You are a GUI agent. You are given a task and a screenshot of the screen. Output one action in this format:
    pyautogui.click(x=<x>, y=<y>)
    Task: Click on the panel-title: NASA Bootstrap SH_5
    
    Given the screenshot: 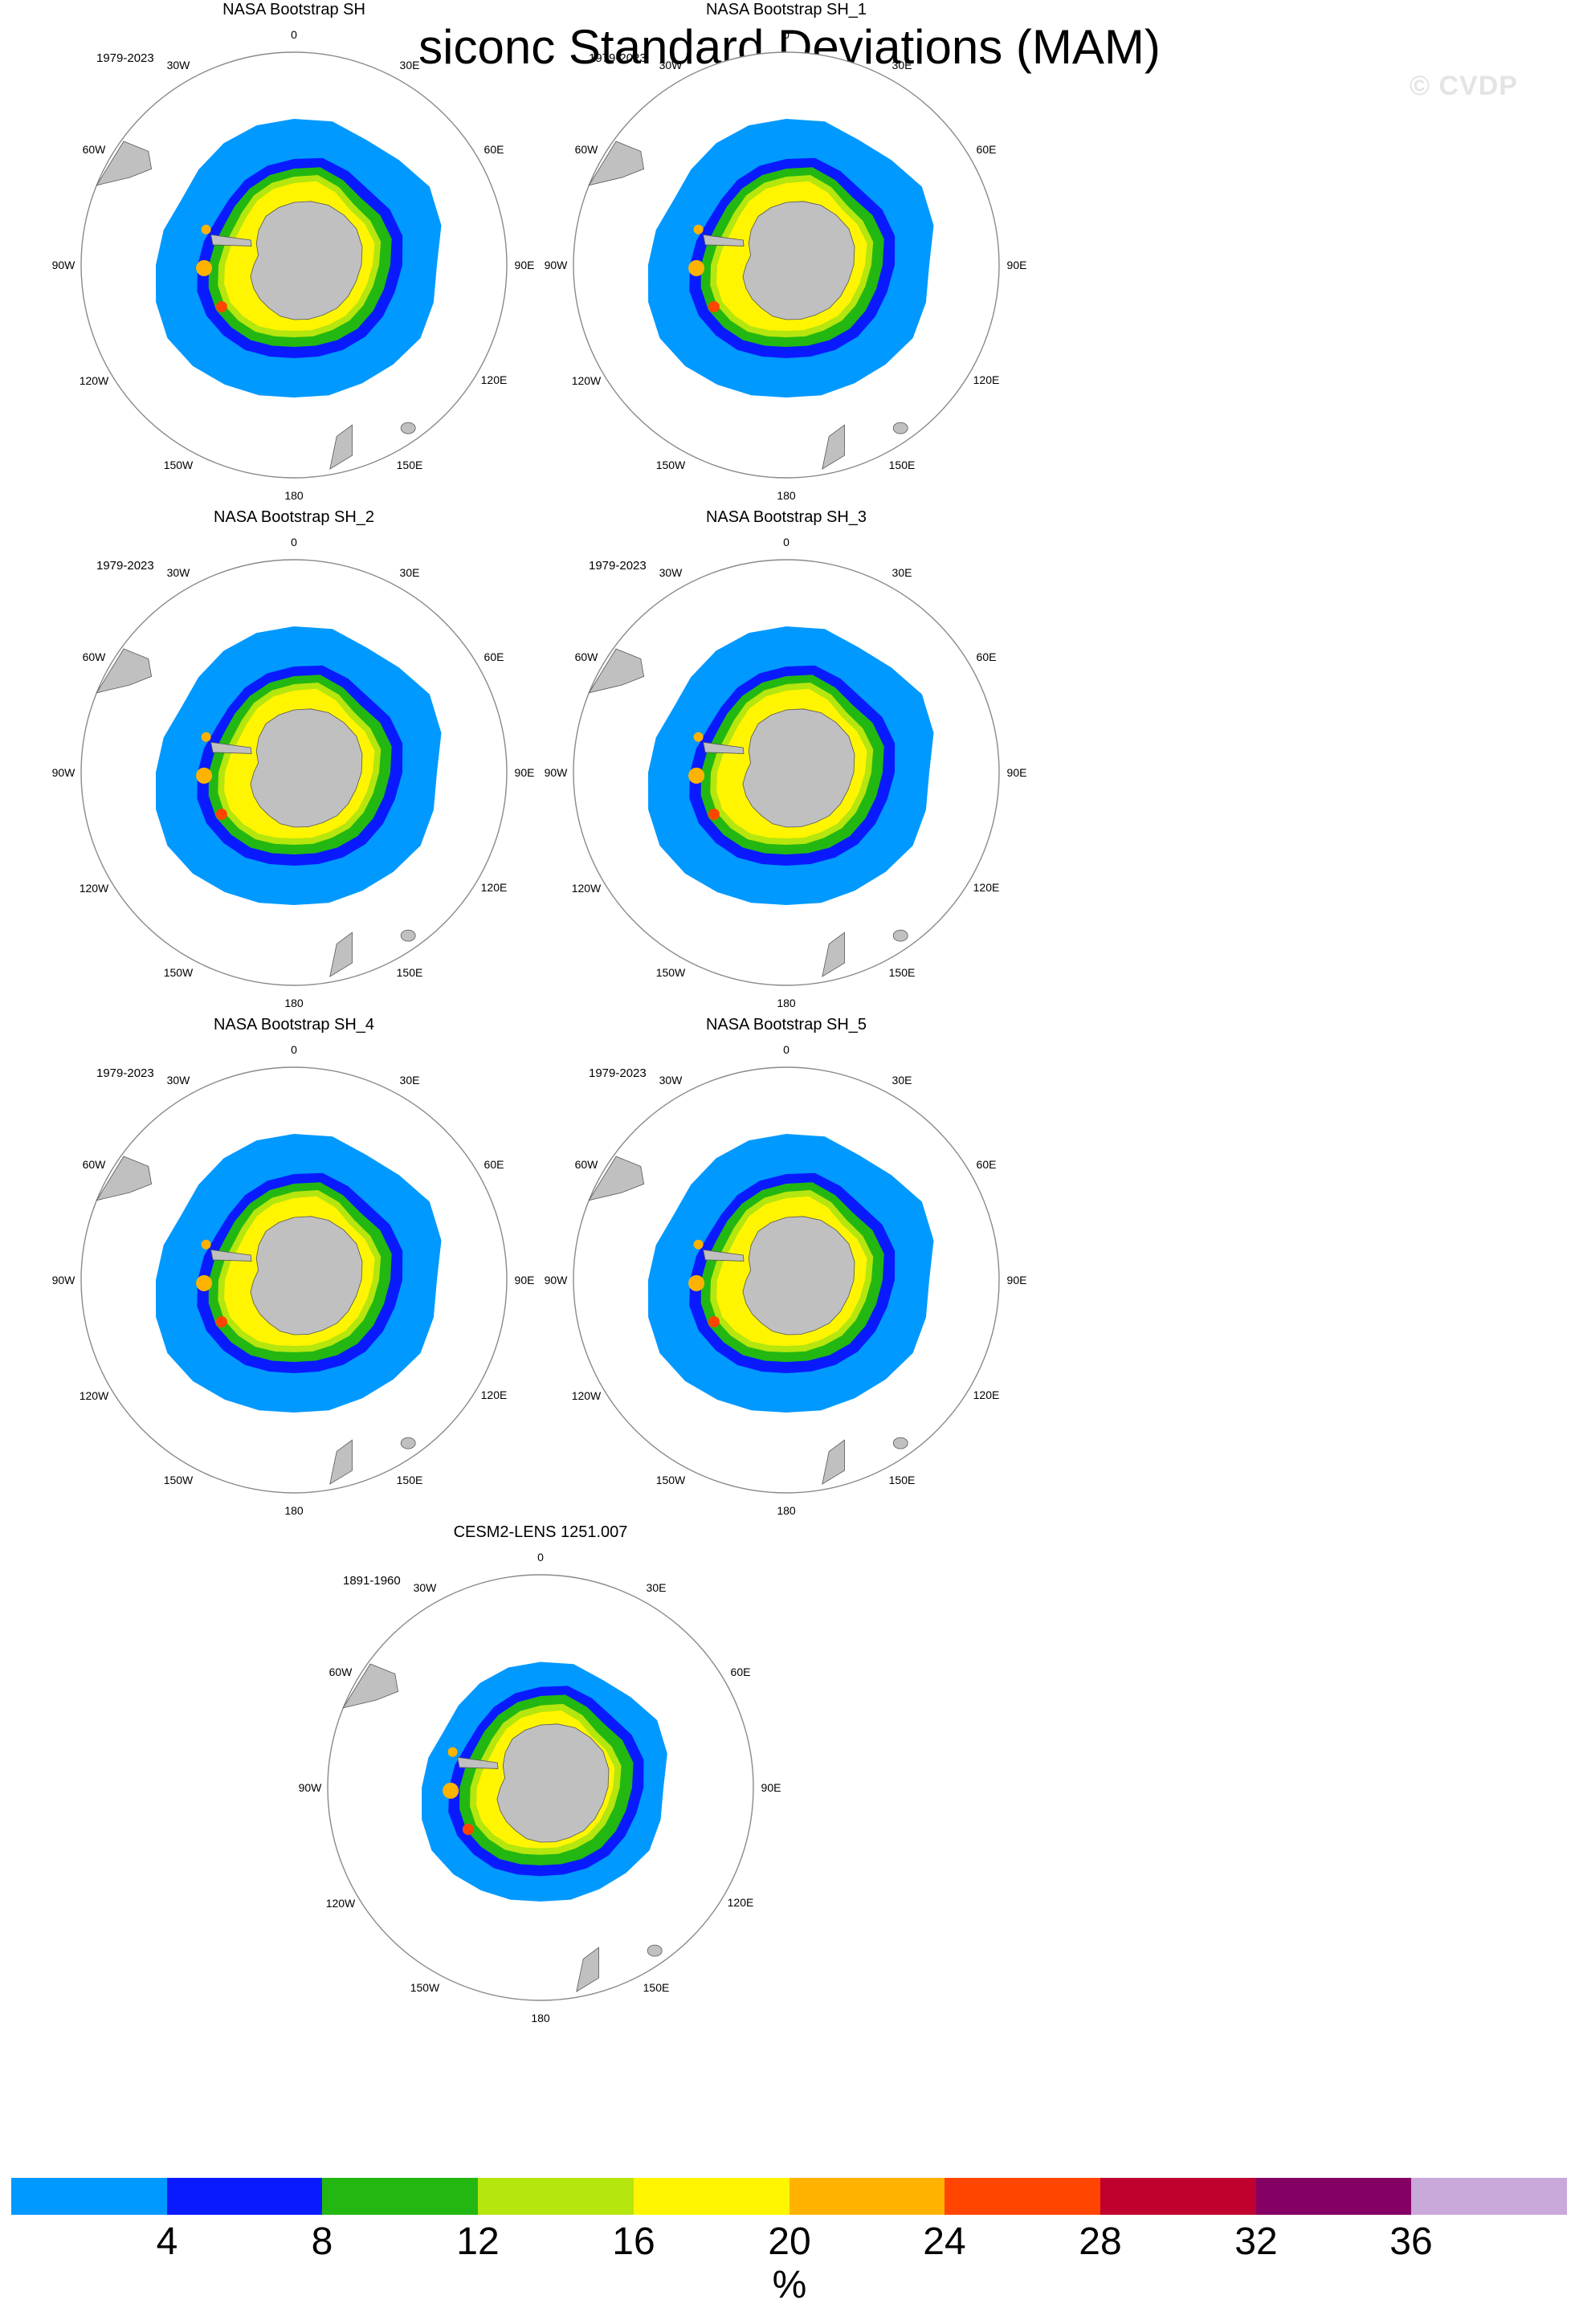 What is the action you would take?
    pyautogui.click(x=786, y=1025)
    